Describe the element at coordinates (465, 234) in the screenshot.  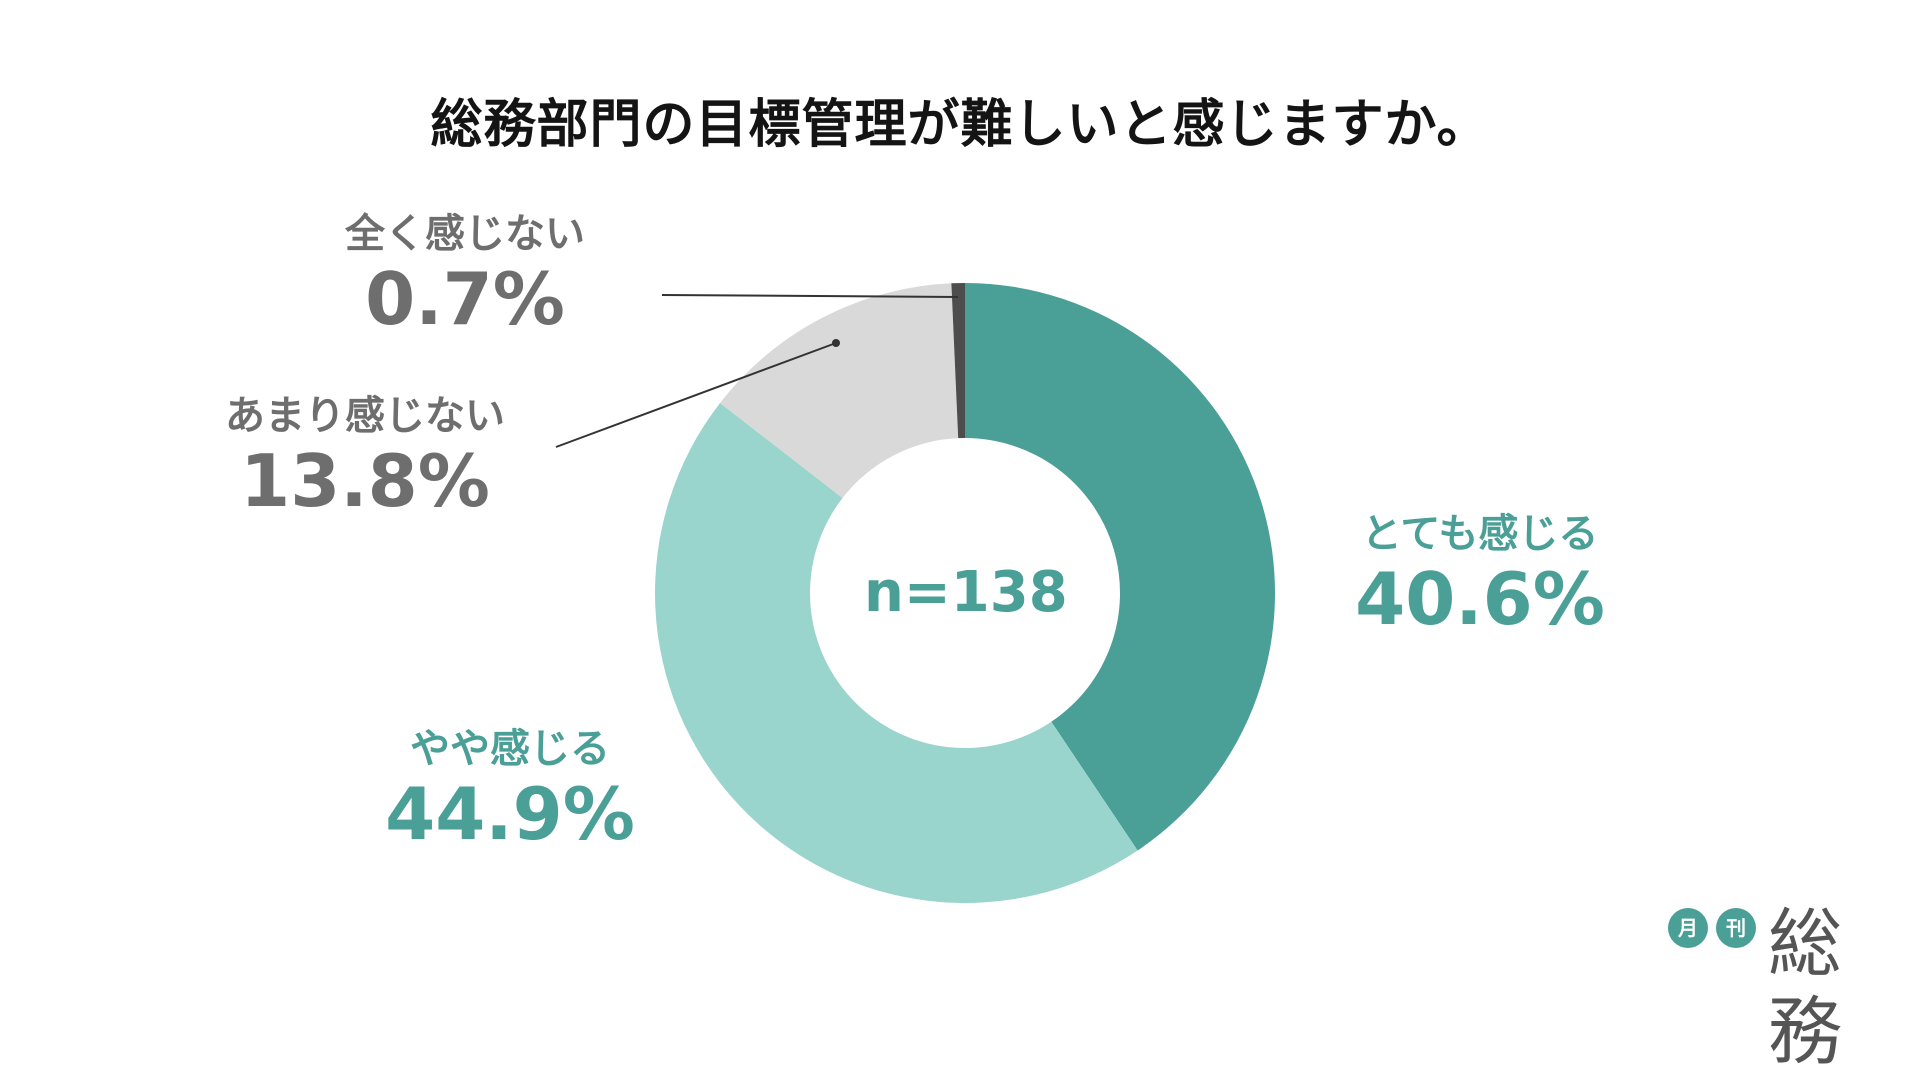
I see `category-label: 全く感じない` at that location.